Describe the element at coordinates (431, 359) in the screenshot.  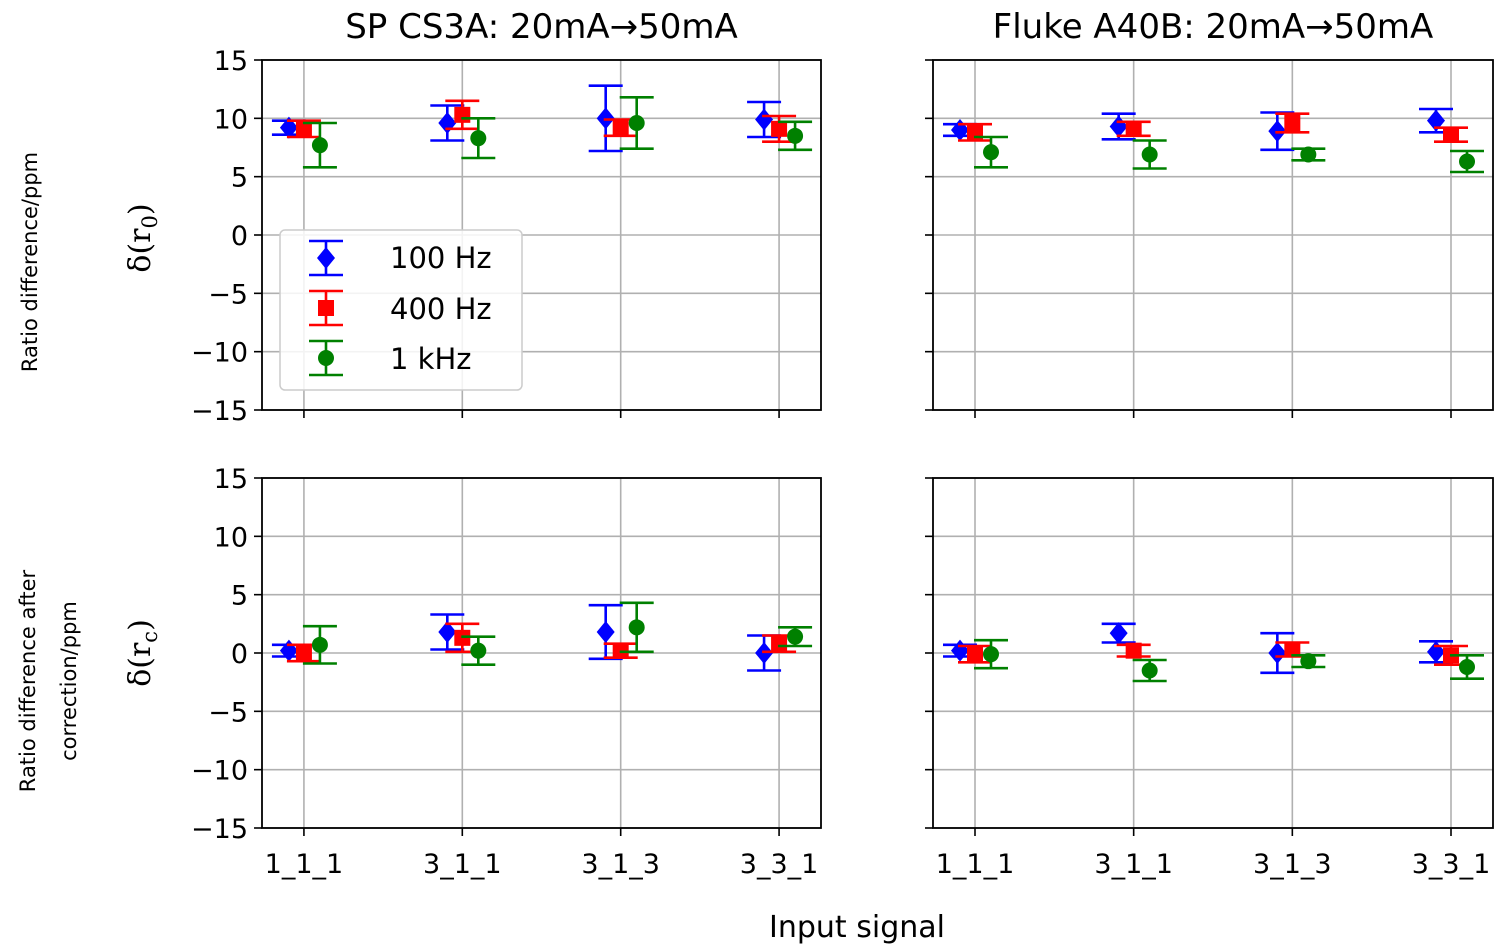
I see `legend-label-1khz: 1 kHz` at that location.